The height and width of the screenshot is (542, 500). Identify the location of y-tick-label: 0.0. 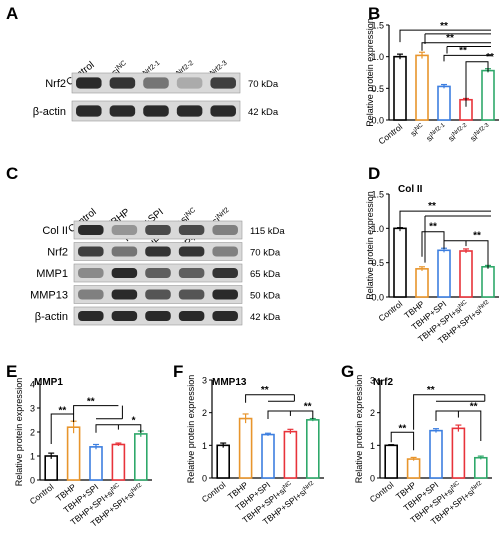
(377, 298).